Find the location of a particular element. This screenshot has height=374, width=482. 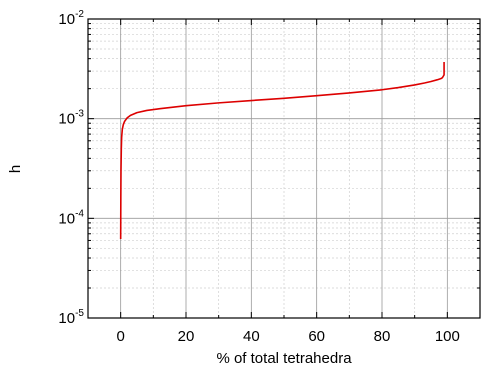

x-tick-label: 80 is located at coordinates (382, 336).